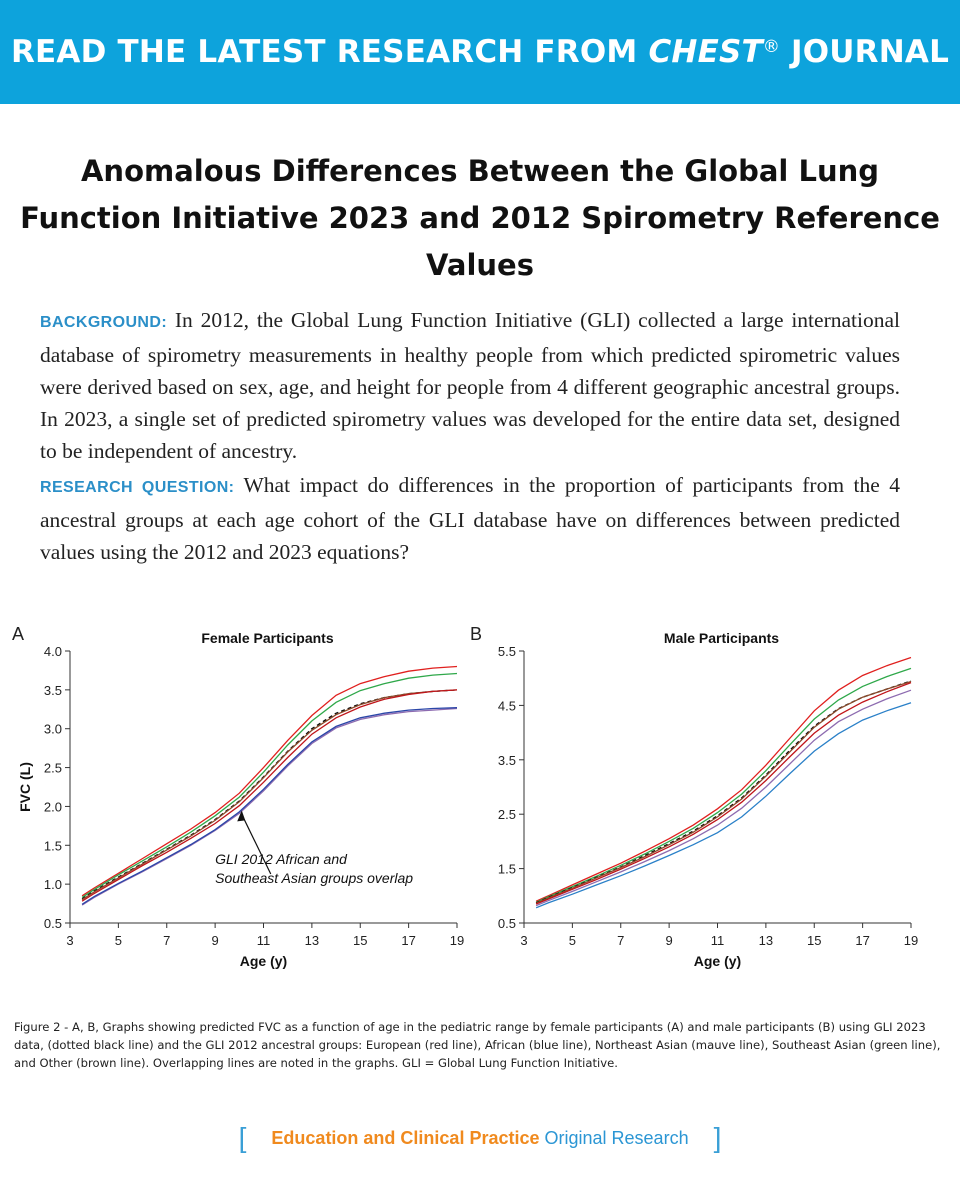 The width and height of the screenshot is (960, 1200). I want to click on male-x-tick-label: 7, so click(620, 940).